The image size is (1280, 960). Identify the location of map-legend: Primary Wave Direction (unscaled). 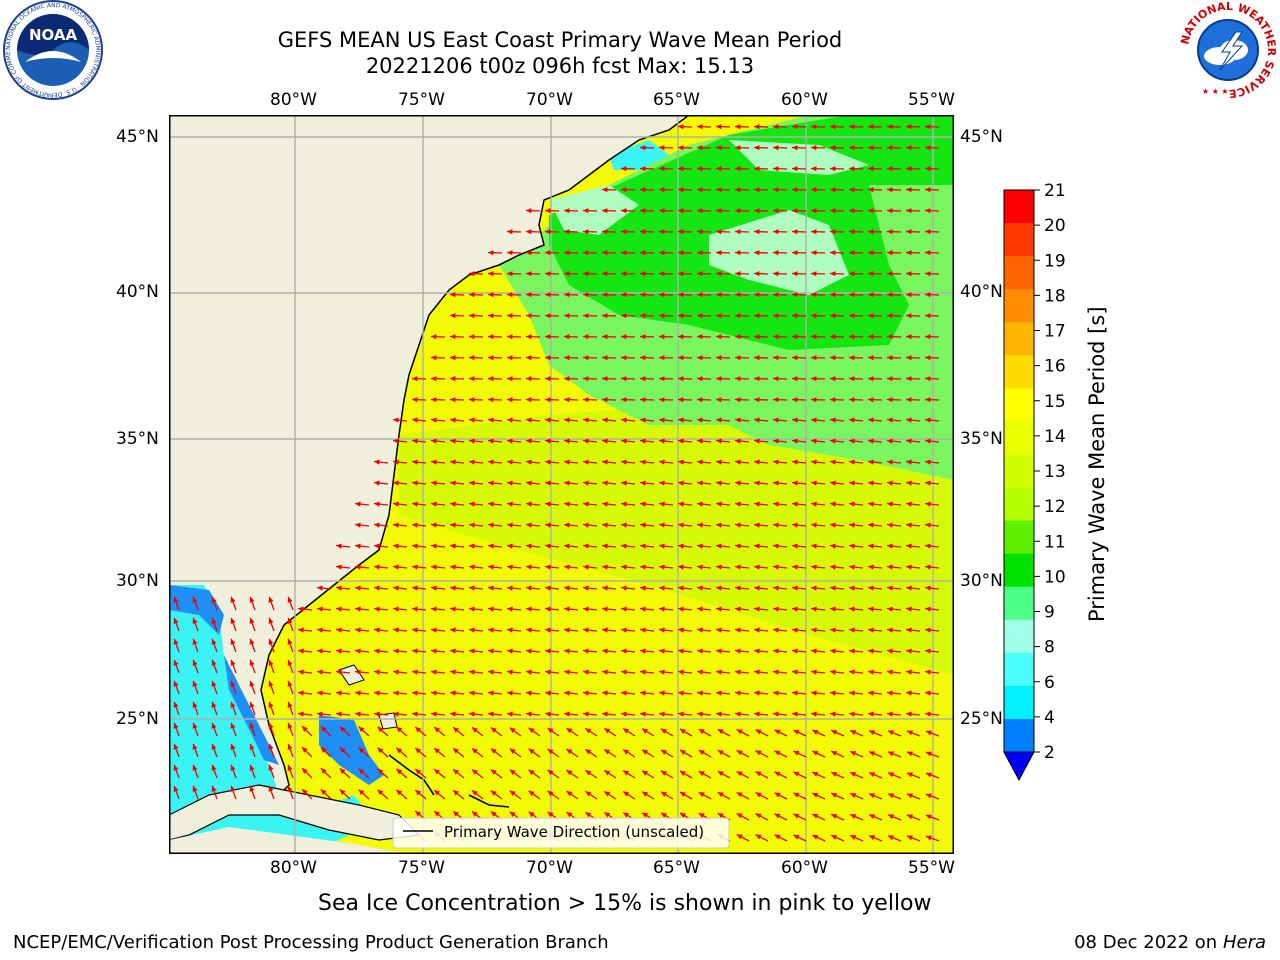
(561, 833).